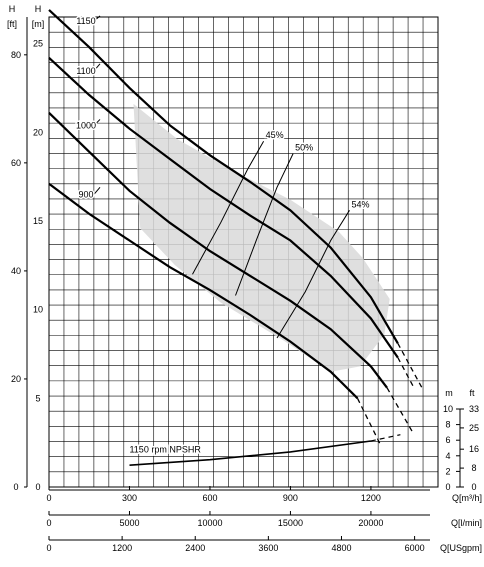  I want to click on ft-tick-label: 60, so click(16, 163).